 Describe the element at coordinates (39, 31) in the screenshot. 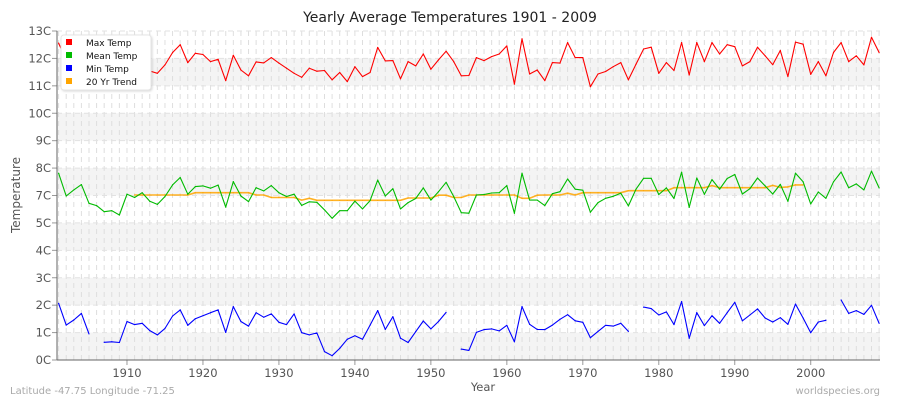

I see `y-tick-label: 13C` at that location.